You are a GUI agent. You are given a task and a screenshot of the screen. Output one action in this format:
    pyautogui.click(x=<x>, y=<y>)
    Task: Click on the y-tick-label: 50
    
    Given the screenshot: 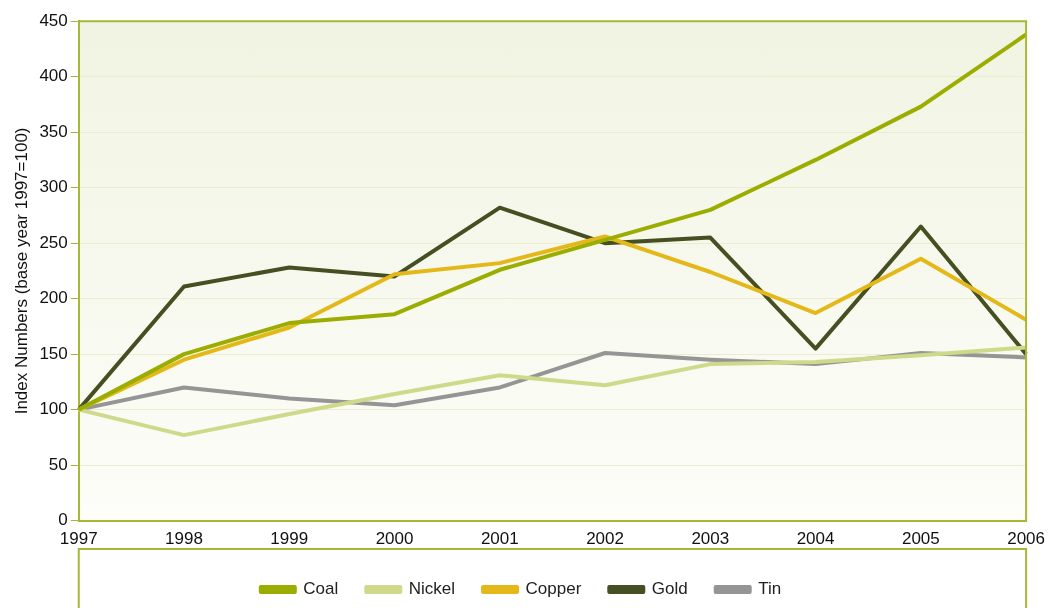 What is the action you would take?
    pyautogui.click(x=58, y=464)
    